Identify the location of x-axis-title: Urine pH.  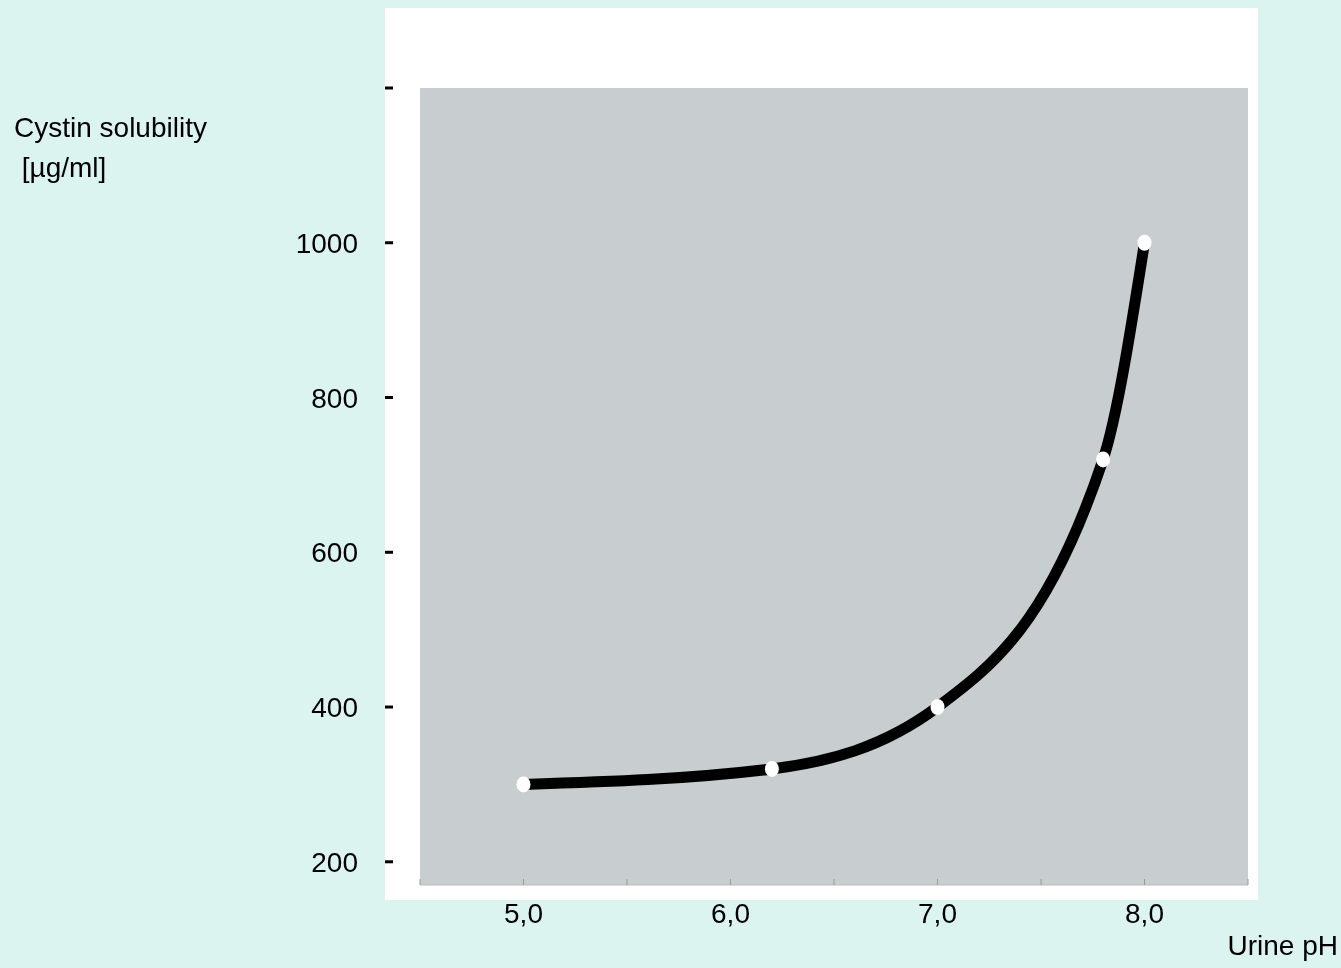
(1282, 945).